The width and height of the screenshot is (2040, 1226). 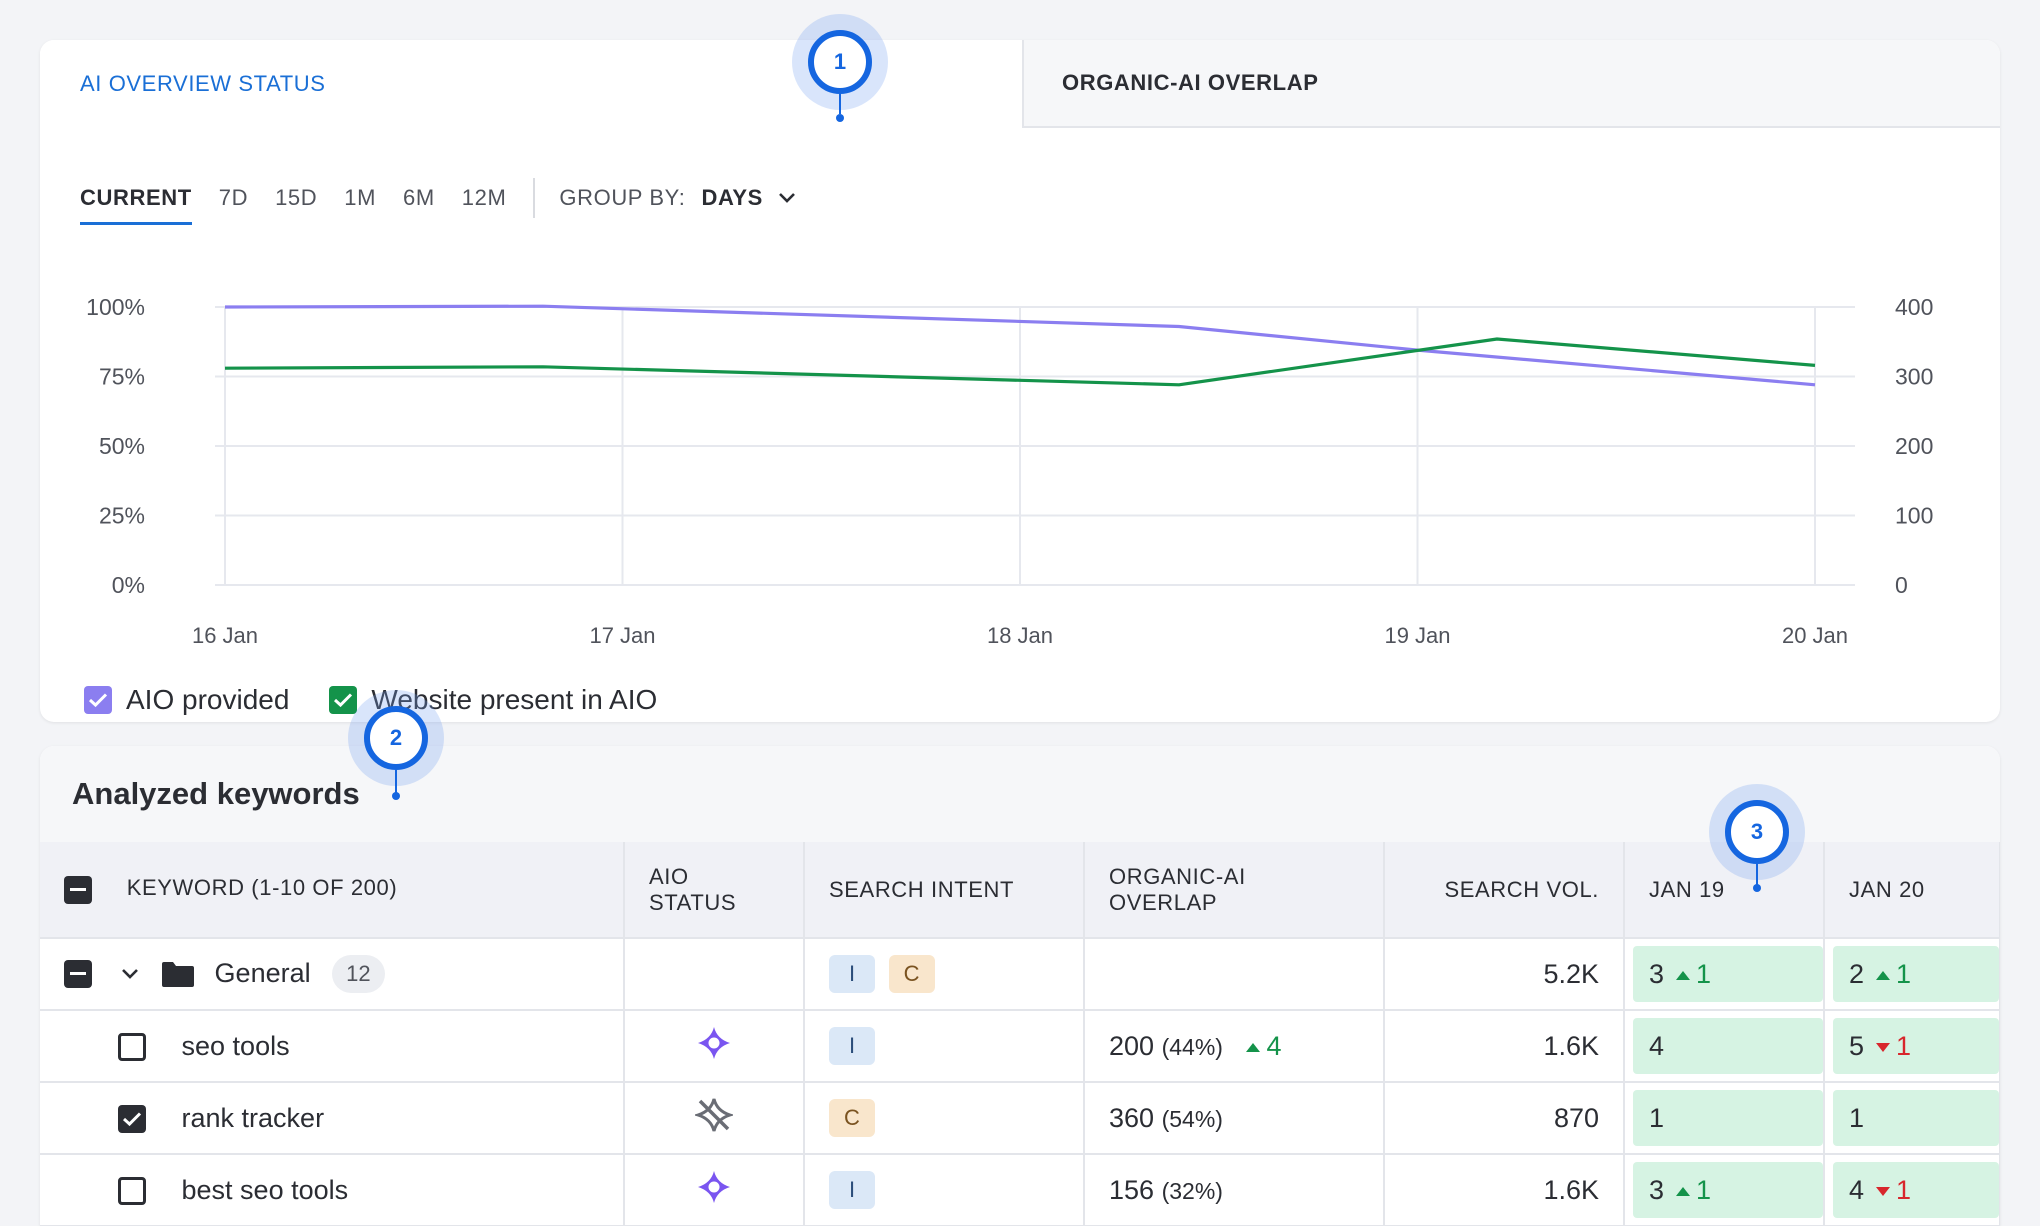 I want to click on series-line-aio-provided, so click(x=1020, y=345).